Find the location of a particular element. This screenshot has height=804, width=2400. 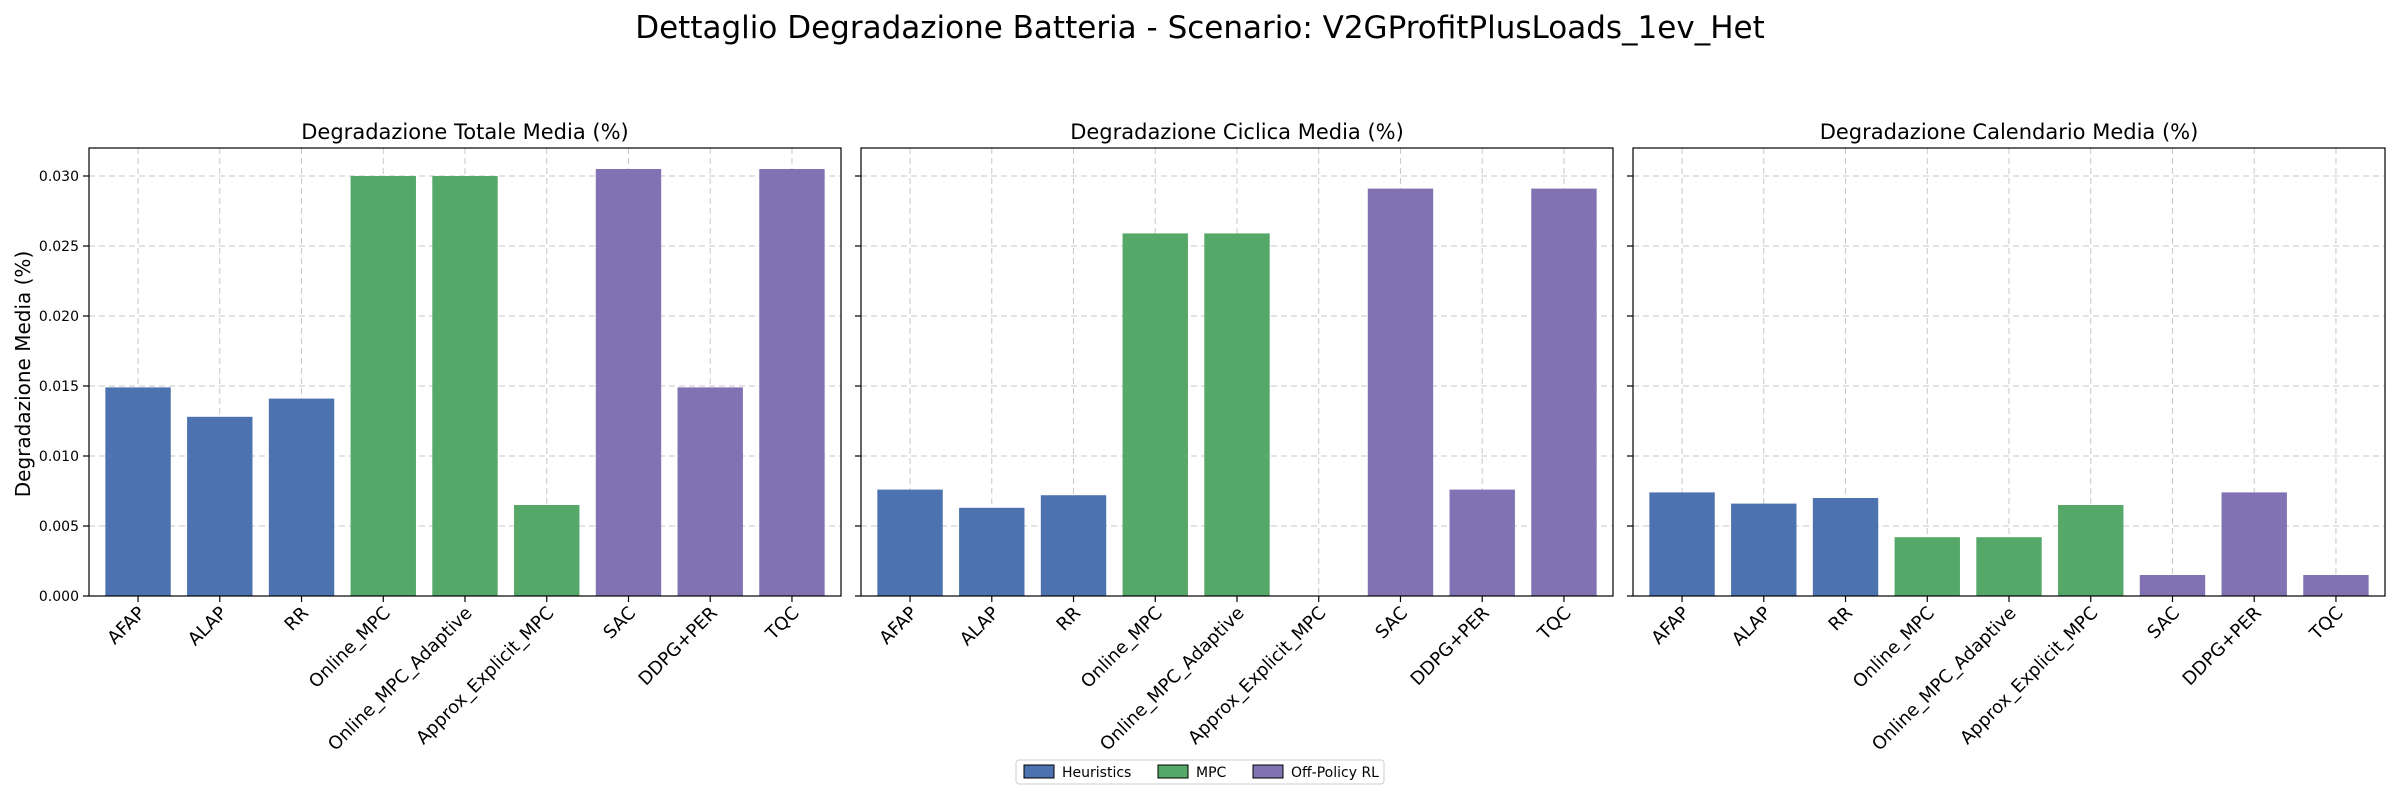

y-axis-label: Degradazione Media (%) is located at coordinates (23, 374).